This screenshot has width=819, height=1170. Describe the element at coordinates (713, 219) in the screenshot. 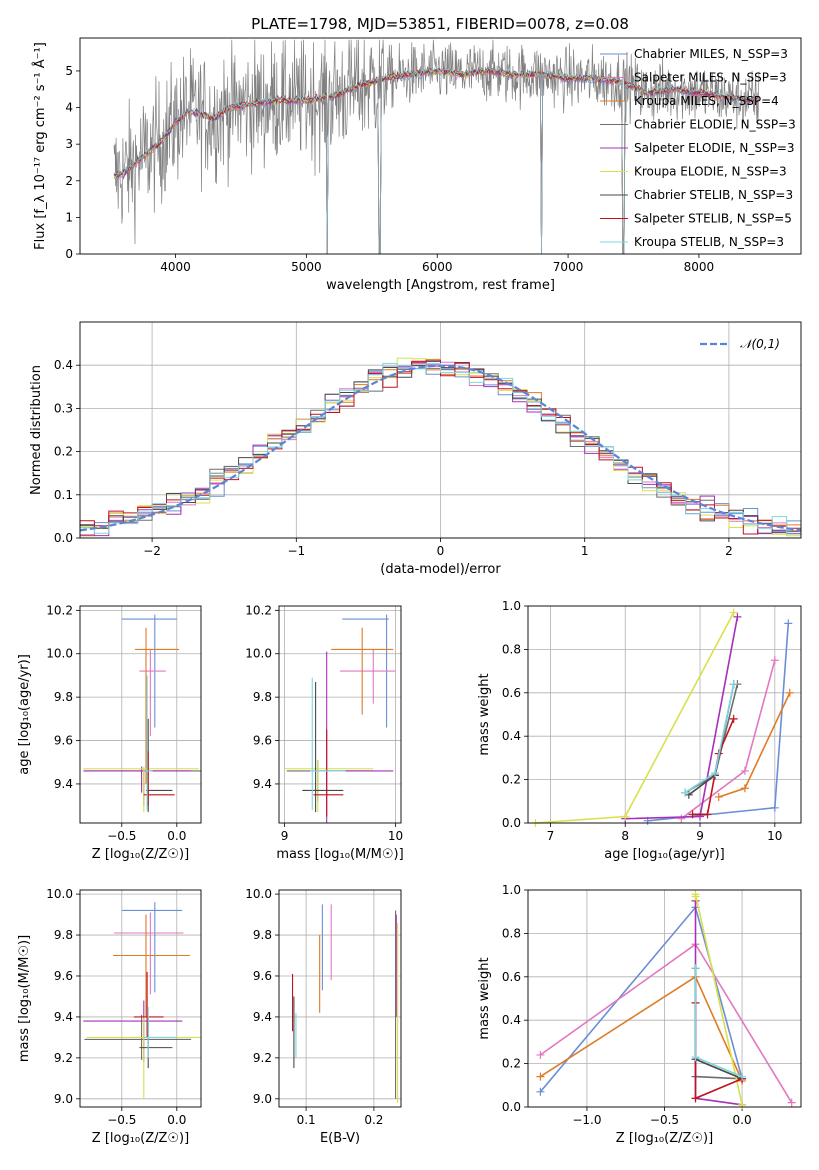

I see `legend-label: Salpeter STELIB, N_SSP=5` at that location.